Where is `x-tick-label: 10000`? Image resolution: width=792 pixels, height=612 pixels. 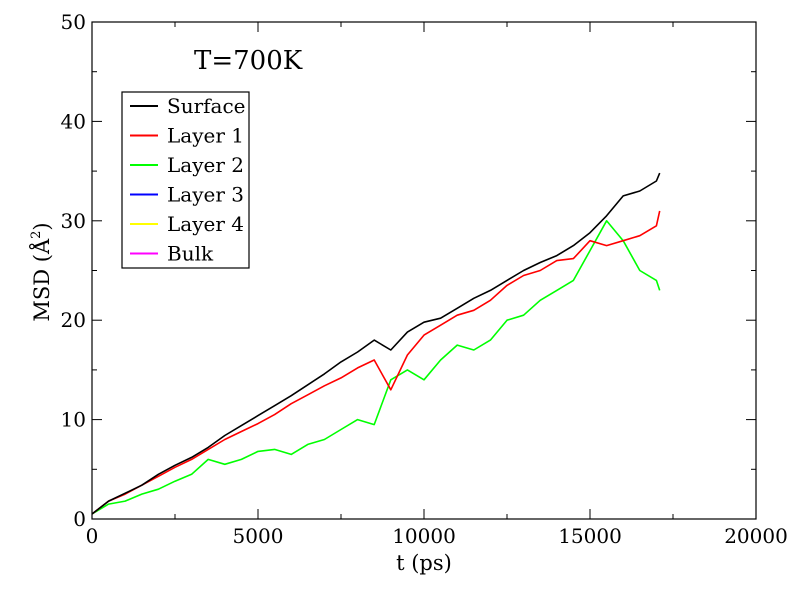
x-tick-label: 10000 is located at coordinates (424, 536).